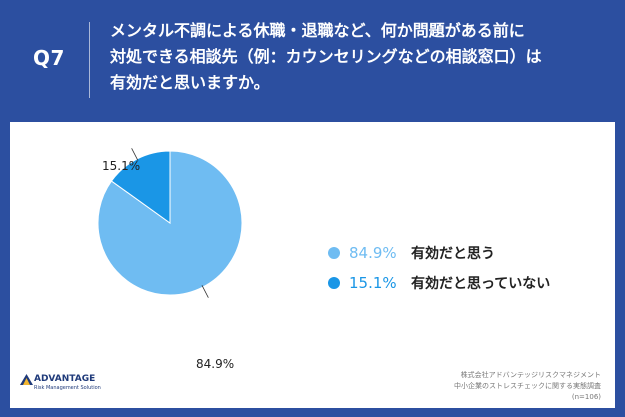 Image resolution: width=625 pixels, height=417 pixels. I want to click on legend-item-yes: 84.9% 有効だと思う, so click(439, 253).